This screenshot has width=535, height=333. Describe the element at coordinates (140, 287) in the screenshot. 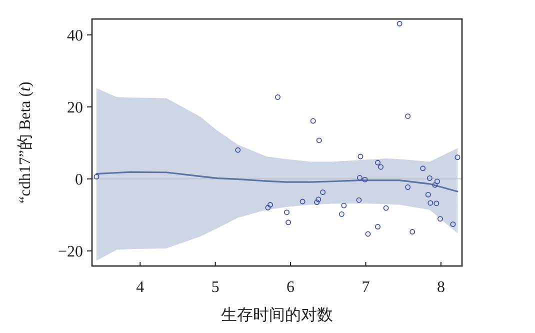

I see `x-tick-label: 4` at that location.